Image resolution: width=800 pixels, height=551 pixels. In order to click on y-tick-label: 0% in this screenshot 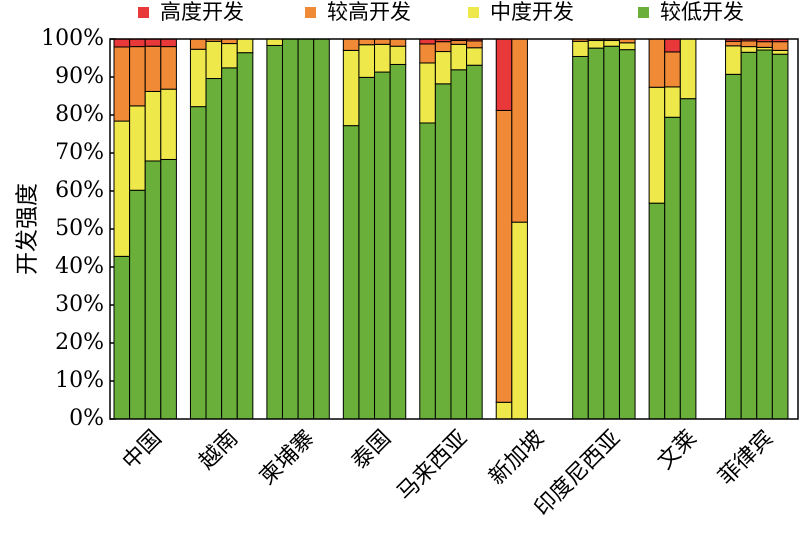, I will do `click(86, 418)`.